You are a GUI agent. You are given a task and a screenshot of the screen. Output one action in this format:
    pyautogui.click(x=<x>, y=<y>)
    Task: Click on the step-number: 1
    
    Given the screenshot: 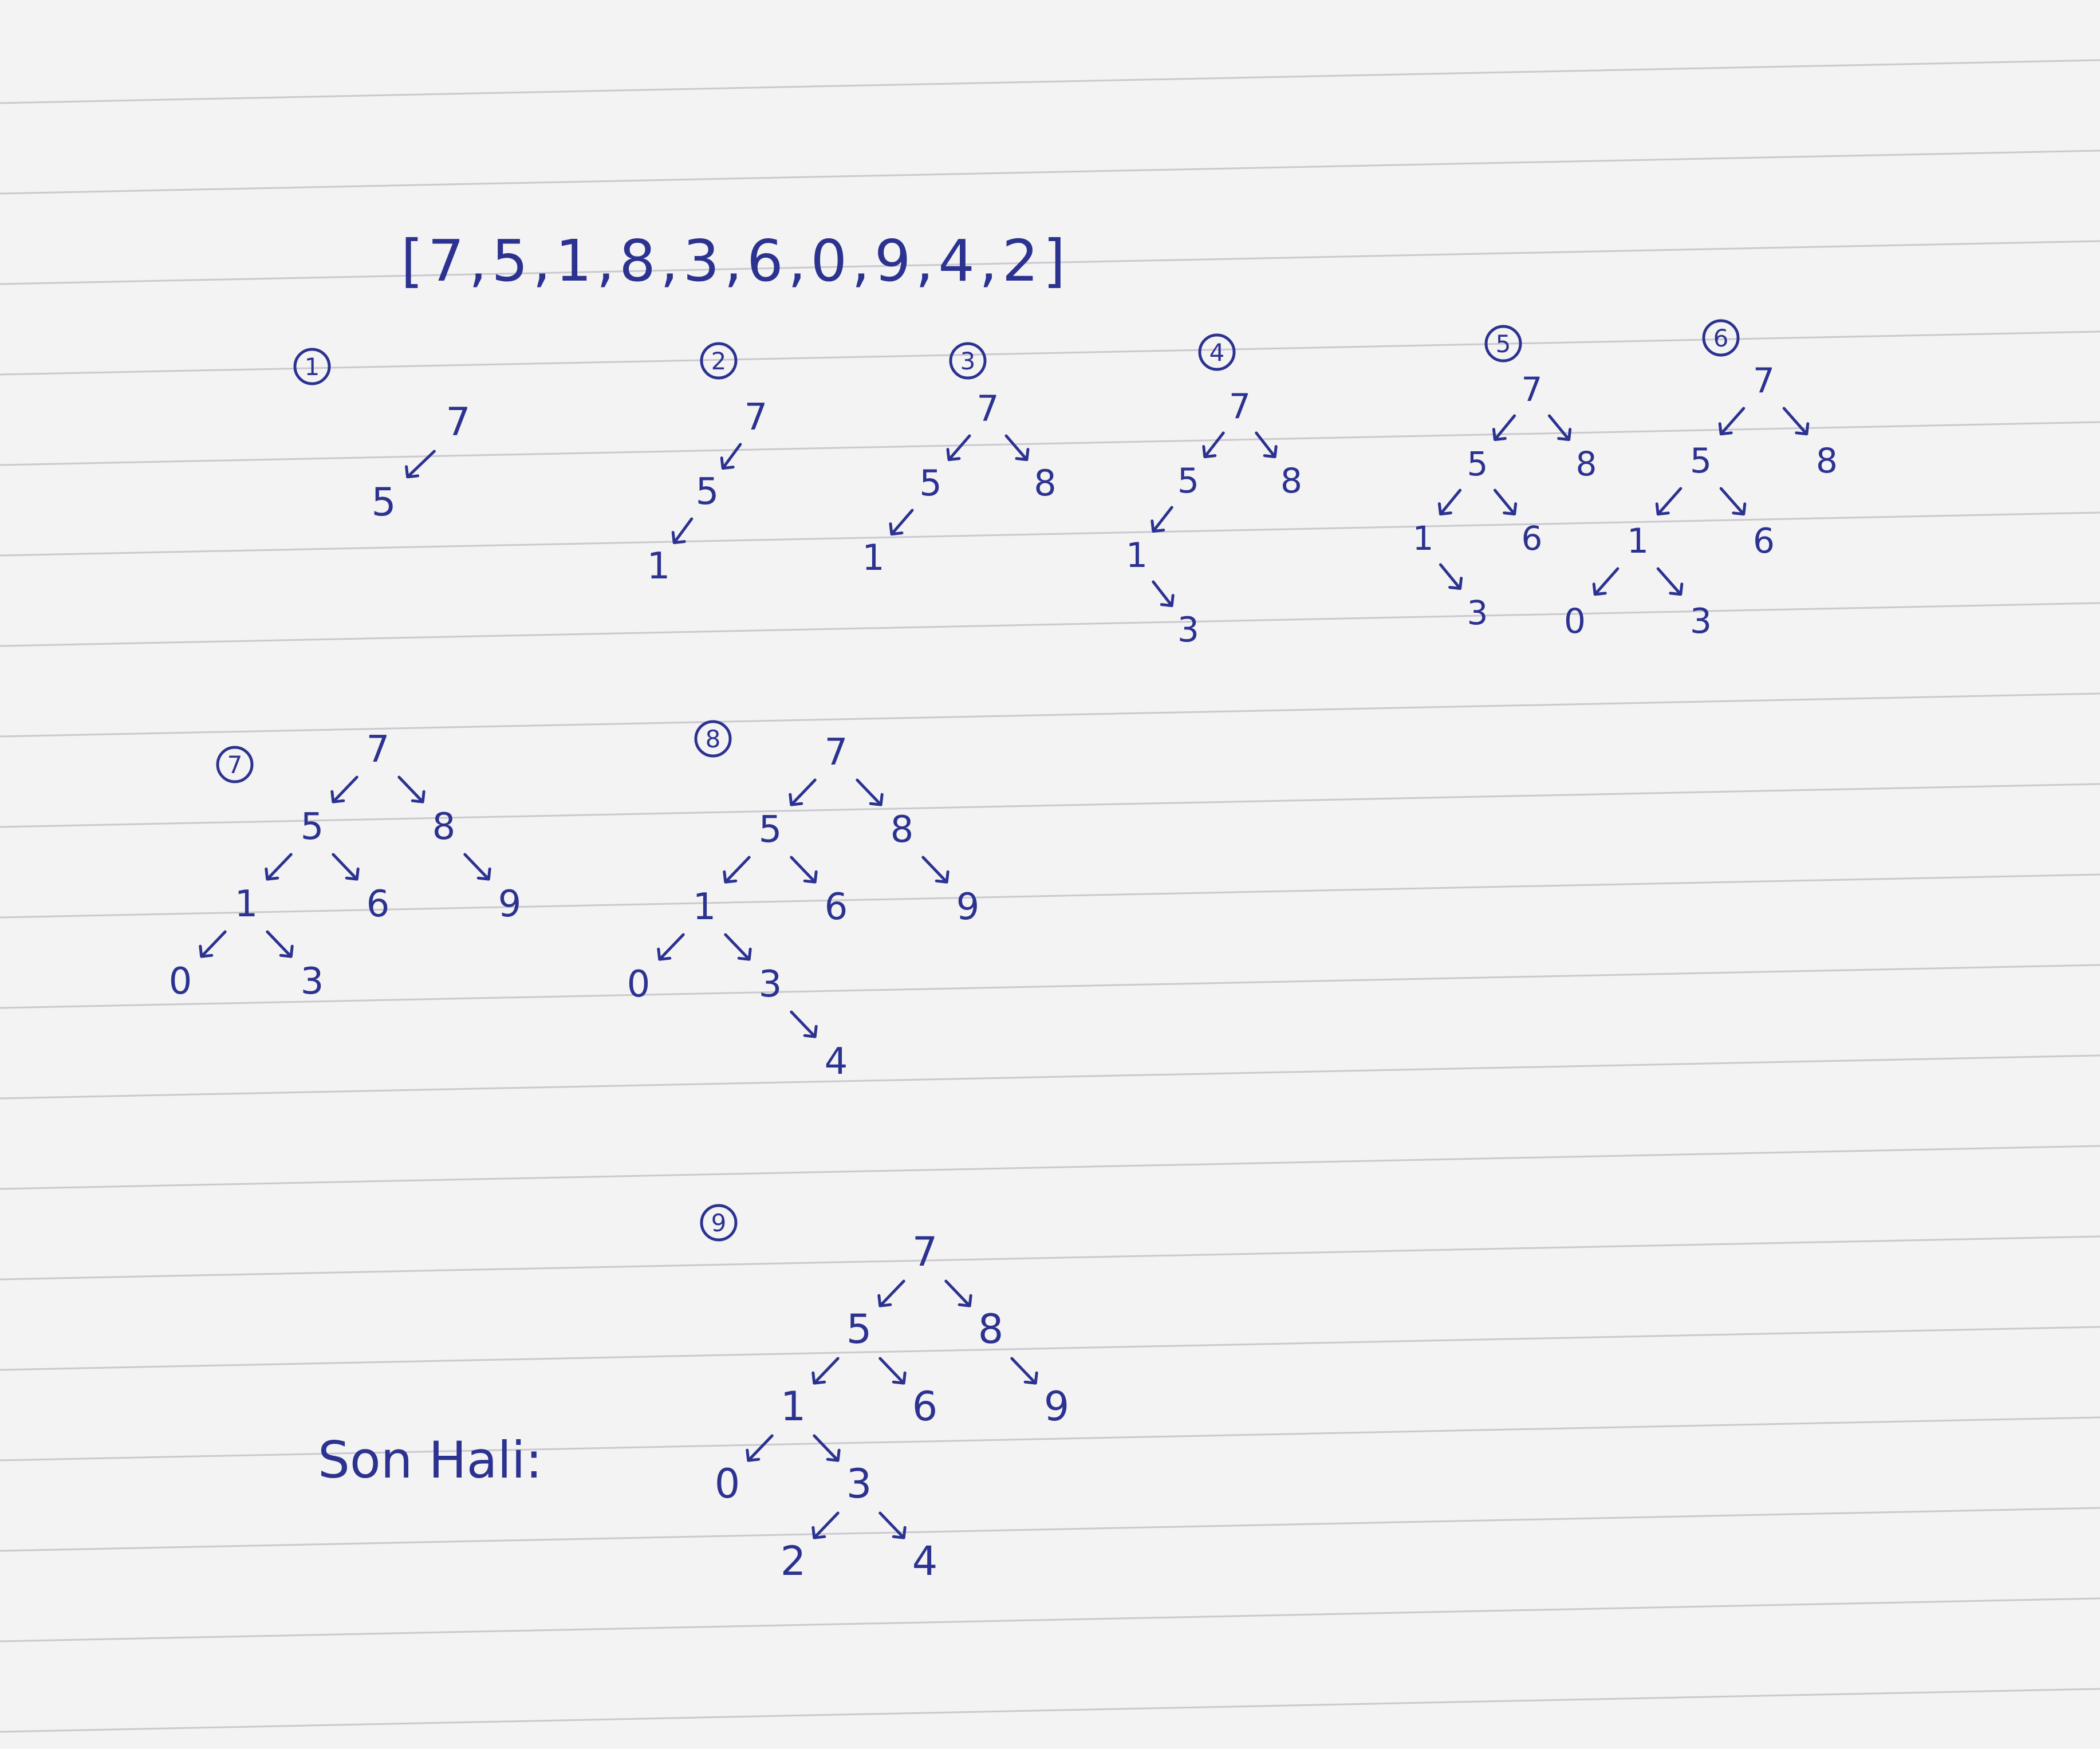 What is the action you would take?
    pyautogui.click(x=312, y=367)
    